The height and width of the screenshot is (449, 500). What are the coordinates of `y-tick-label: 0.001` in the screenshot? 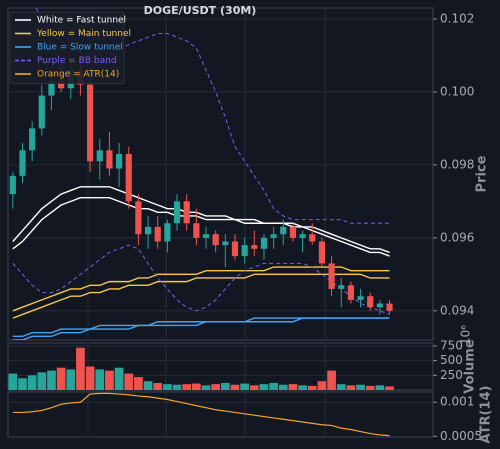 It's located at (457, 402).